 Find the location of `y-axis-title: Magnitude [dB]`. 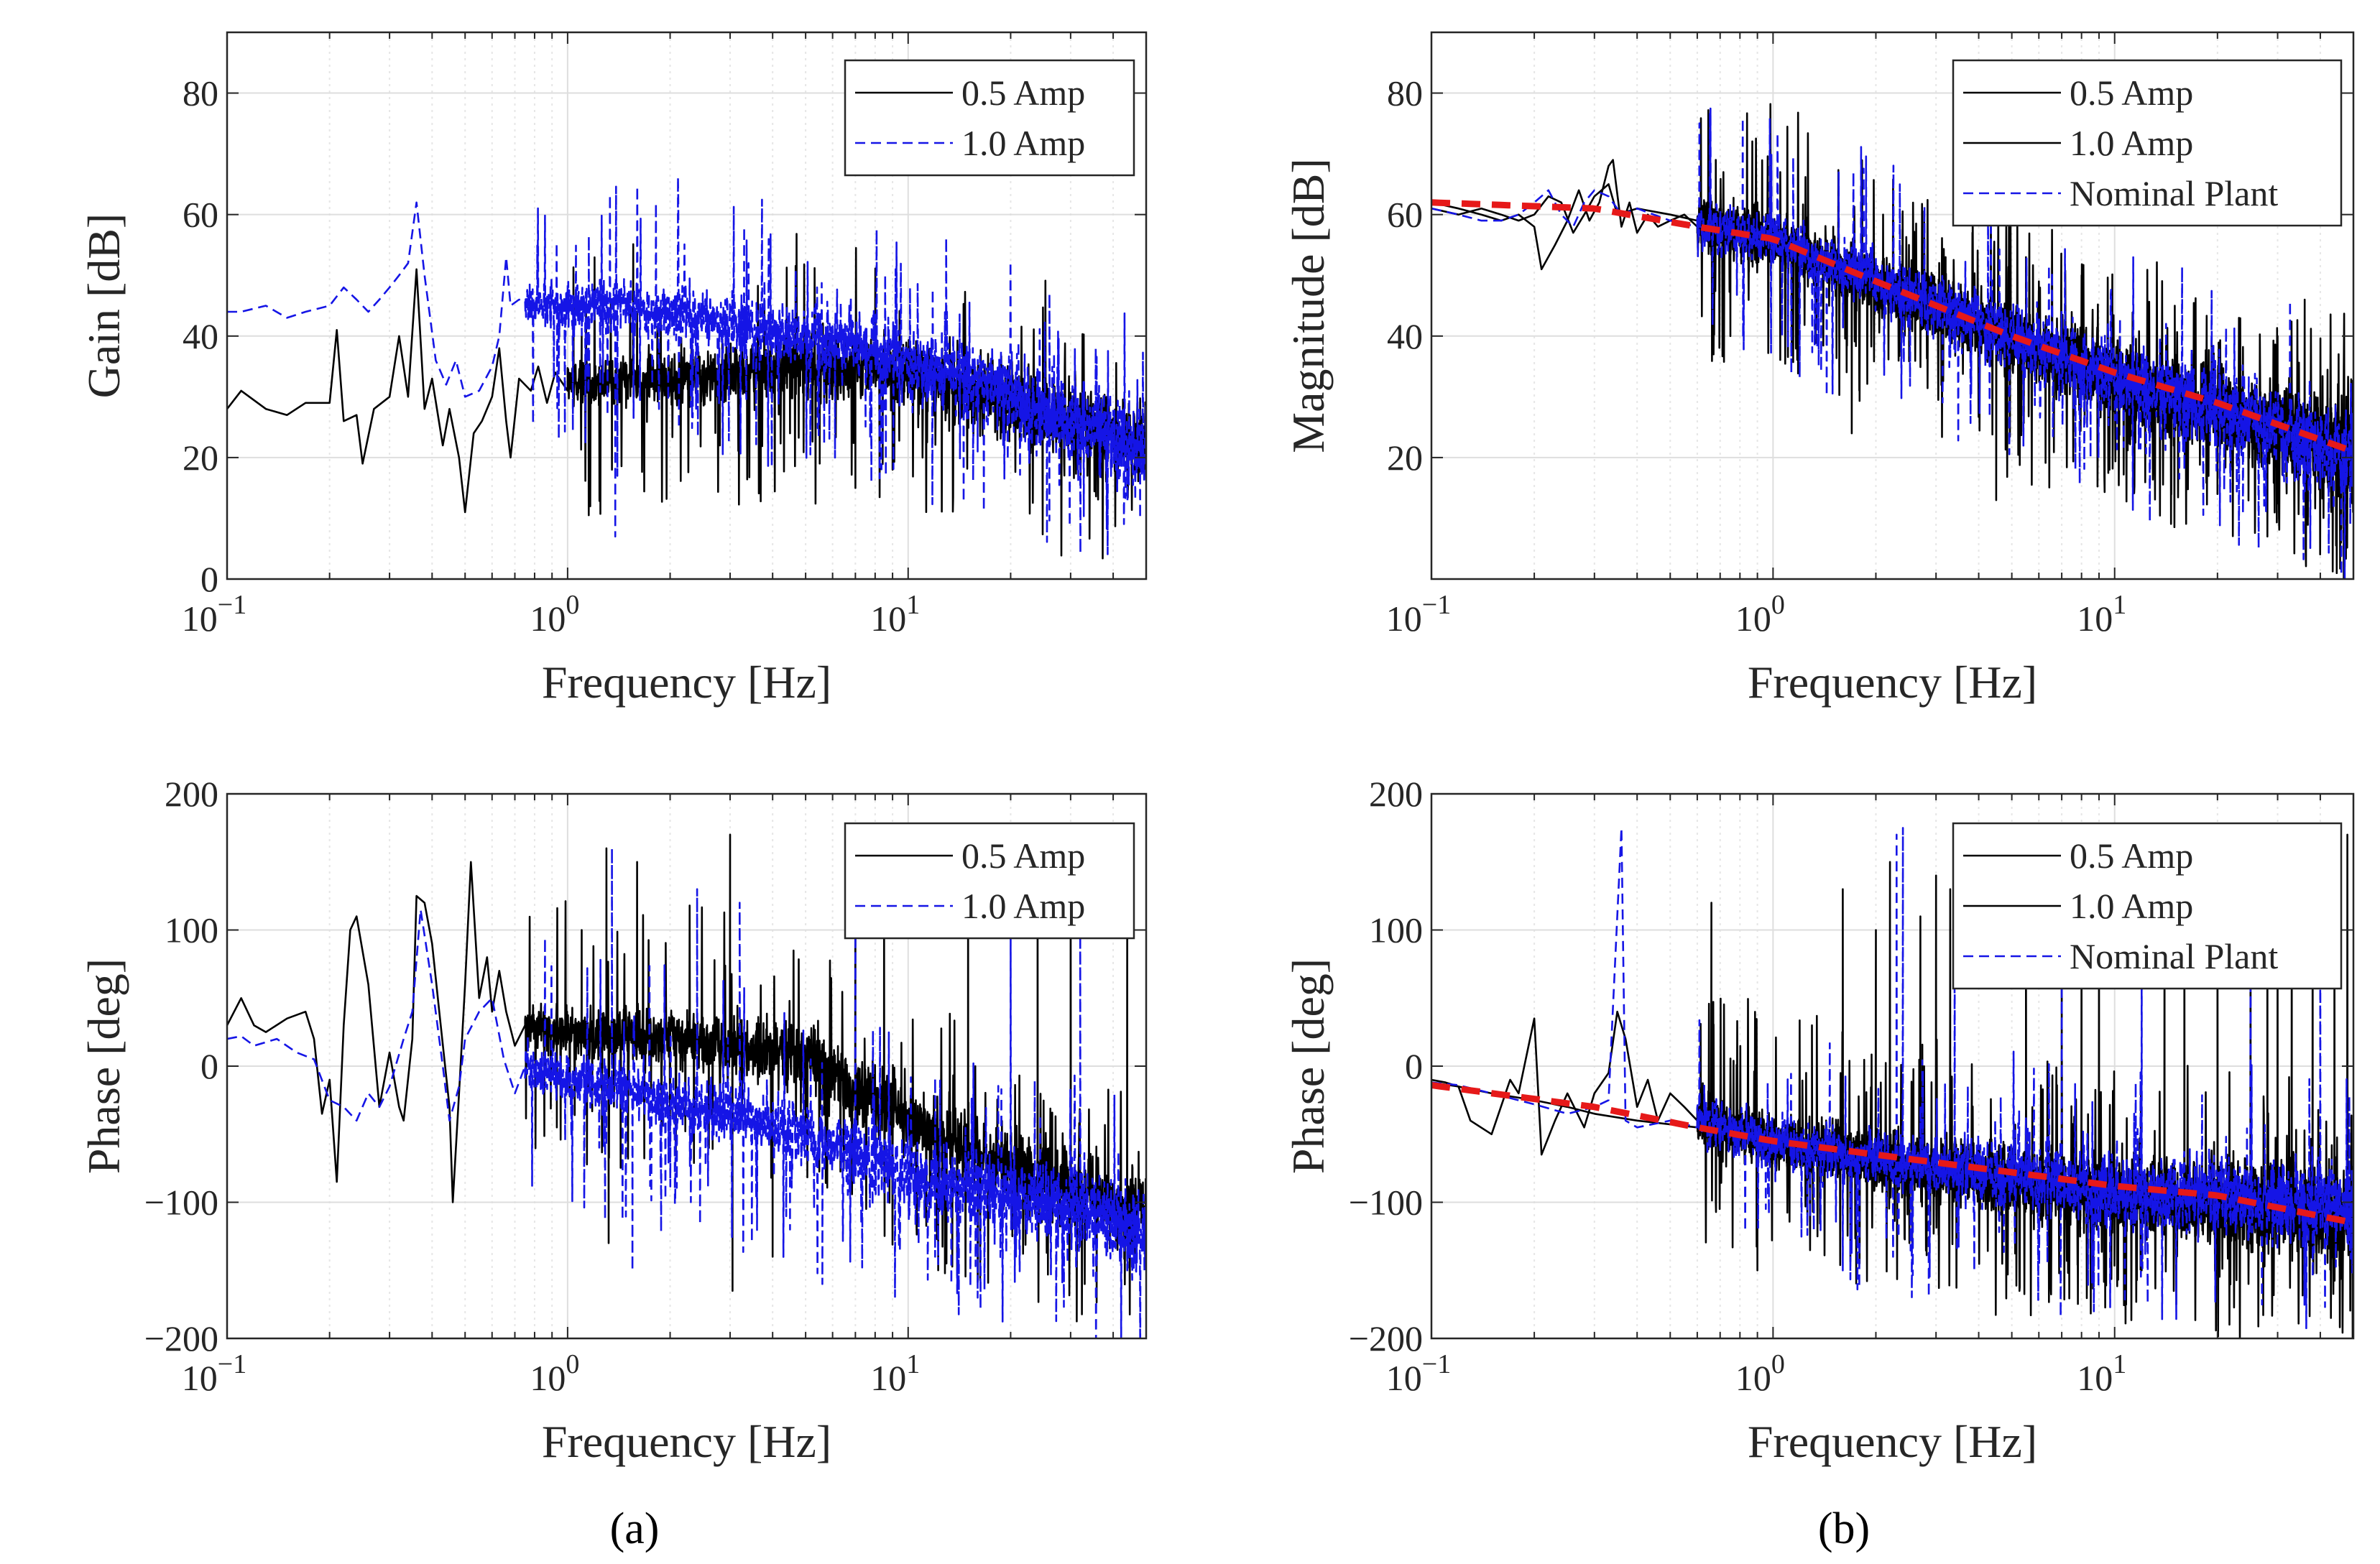

y-axis-title: Magnitude [dB] is located at coordinates (1308, 305).